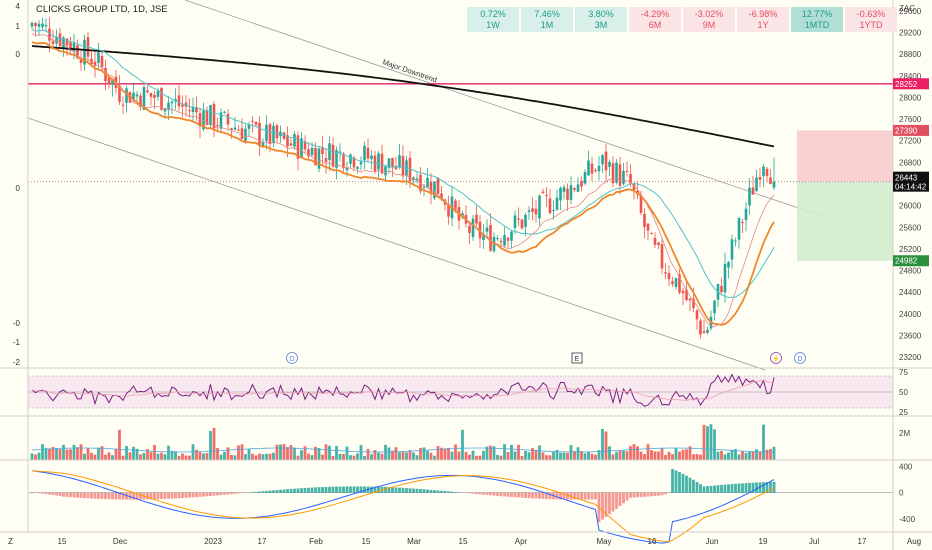 This screenshot has height=550, width=932. I want to click on x-tick-label: Mar, so click(414, 541).